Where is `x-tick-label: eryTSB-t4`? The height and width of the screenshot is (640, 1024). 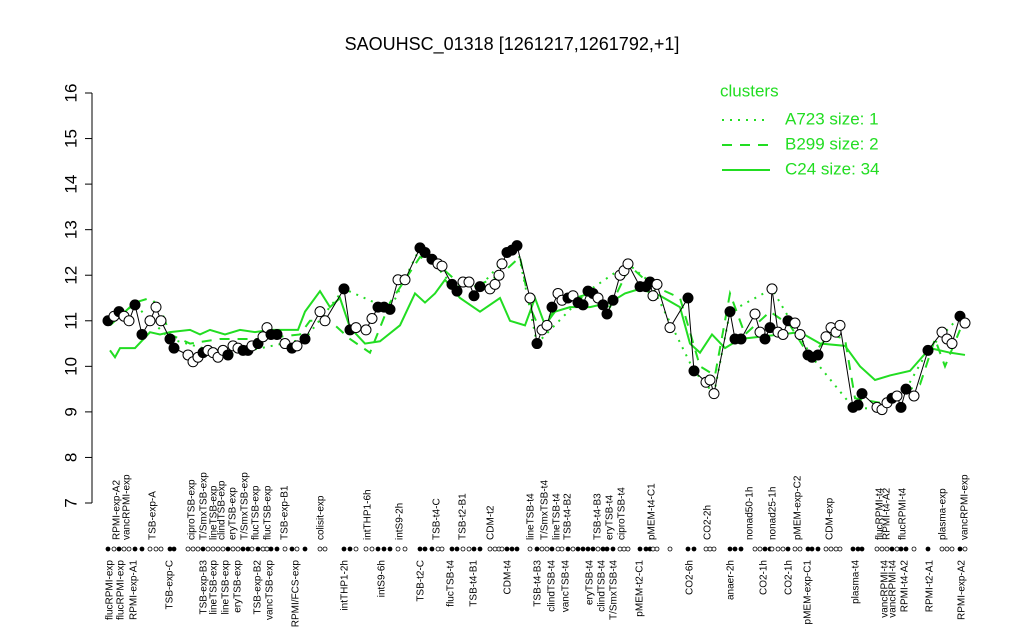
x-tick-label: eryTSB-t4 is located at coordinates (590, 582).